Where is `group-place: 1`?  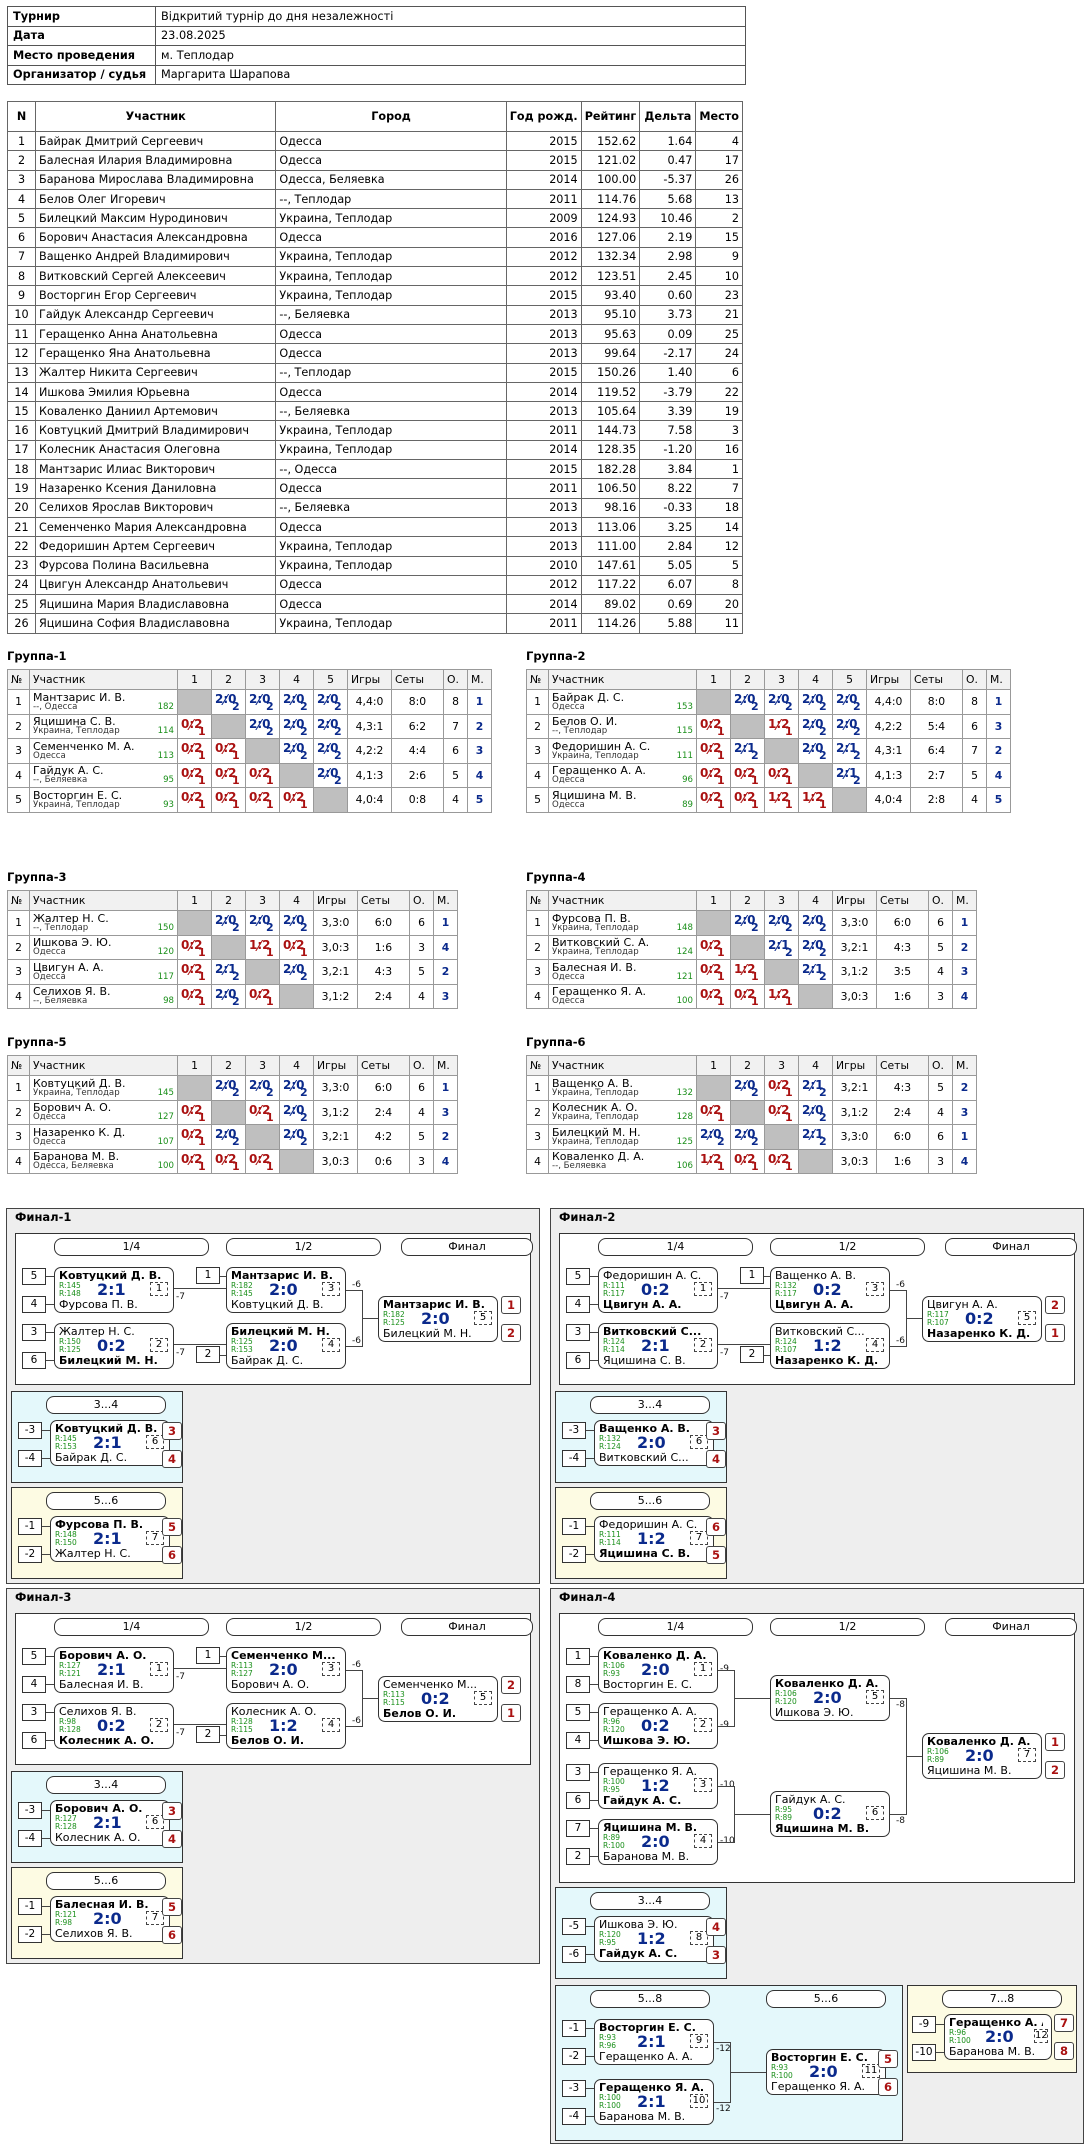 group-place: 1 is located at coordinates (964, 923).